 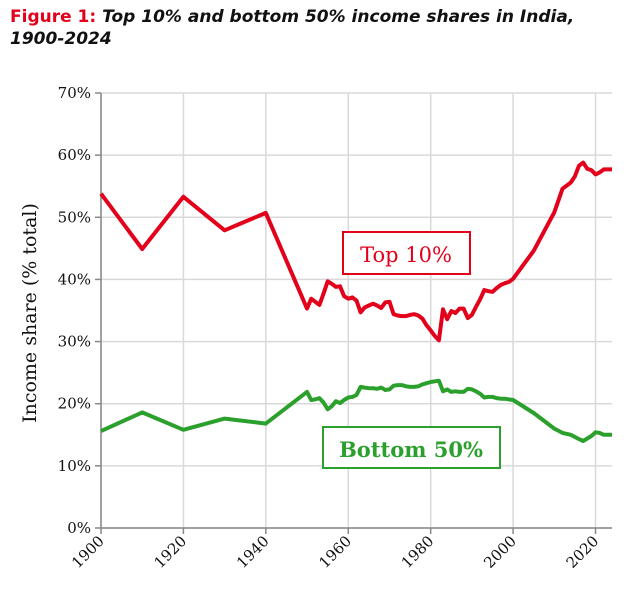 I want to click on y-tick-label: 30%, so click(x=74, y=342).